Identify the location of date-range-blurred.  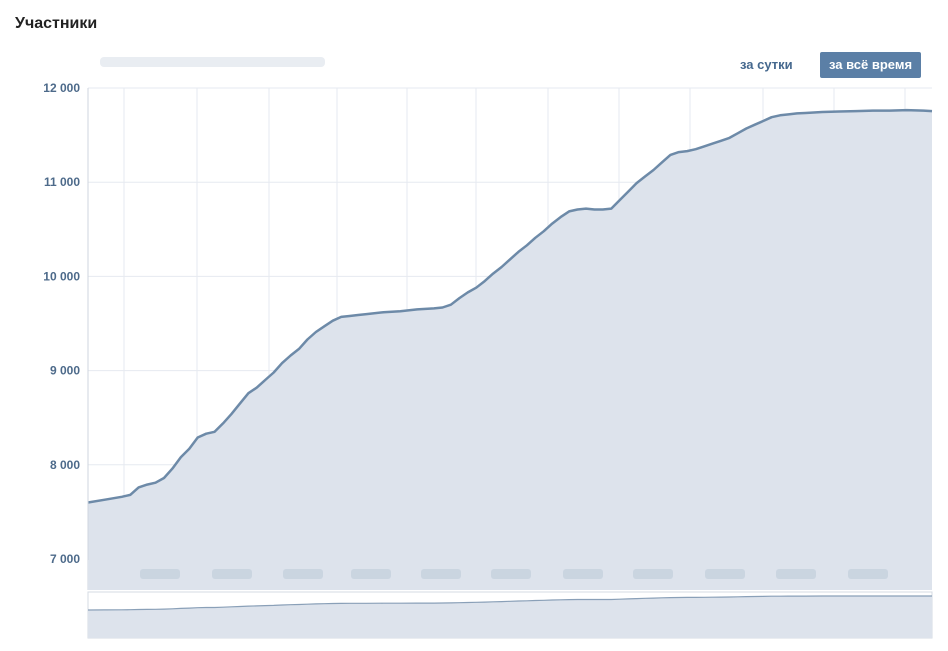
(212, 62).